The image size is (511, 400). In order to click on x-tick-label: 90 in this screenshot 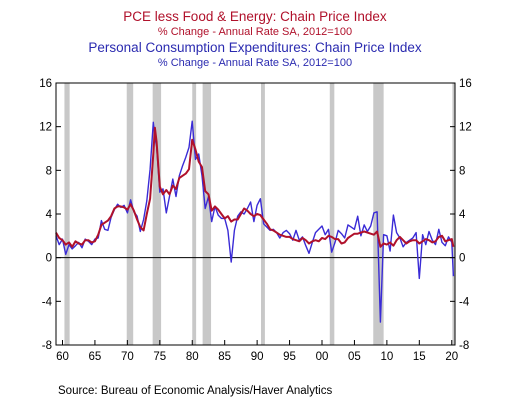, I will do `click(257, 357)`.